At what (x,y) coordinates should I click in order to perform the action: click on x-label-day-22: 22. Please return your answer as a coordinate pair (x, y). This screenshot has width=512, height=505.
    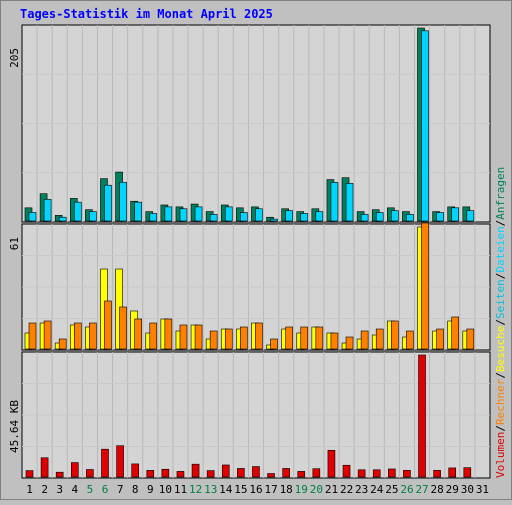
    Looking at the image, I should click on (346, 489).